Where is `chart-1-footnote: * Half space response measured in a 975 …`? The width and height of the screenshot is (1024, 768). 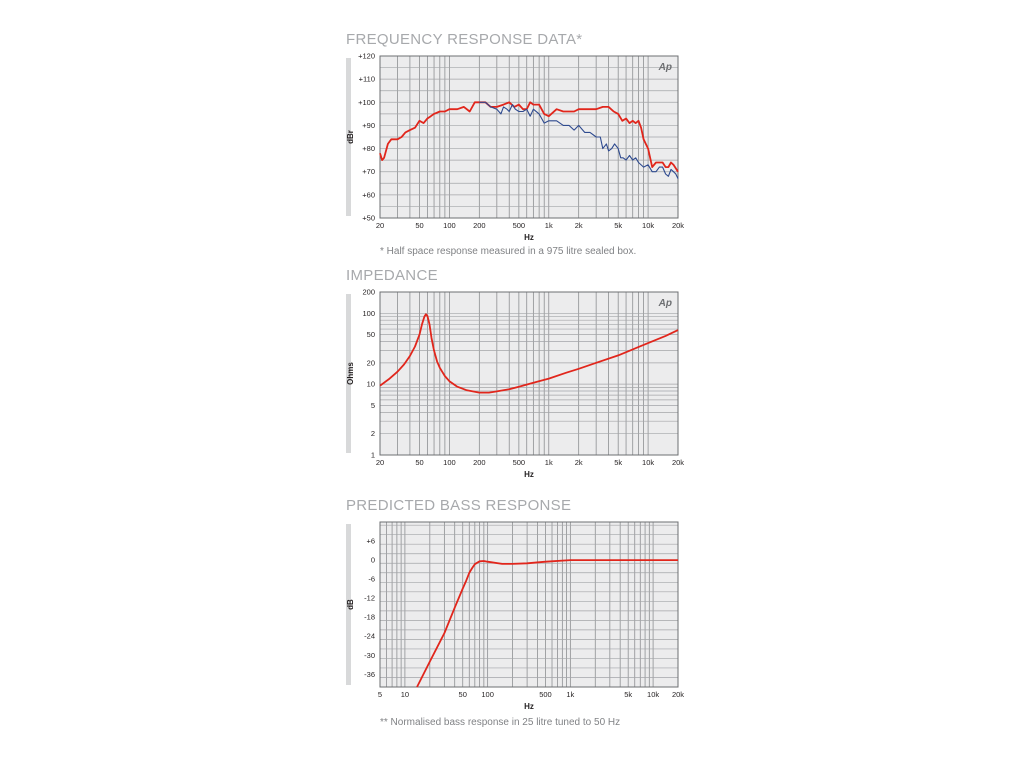 chart-1-footnote: * Half space response measured in a 975 … is located at coordinates (508, 251).